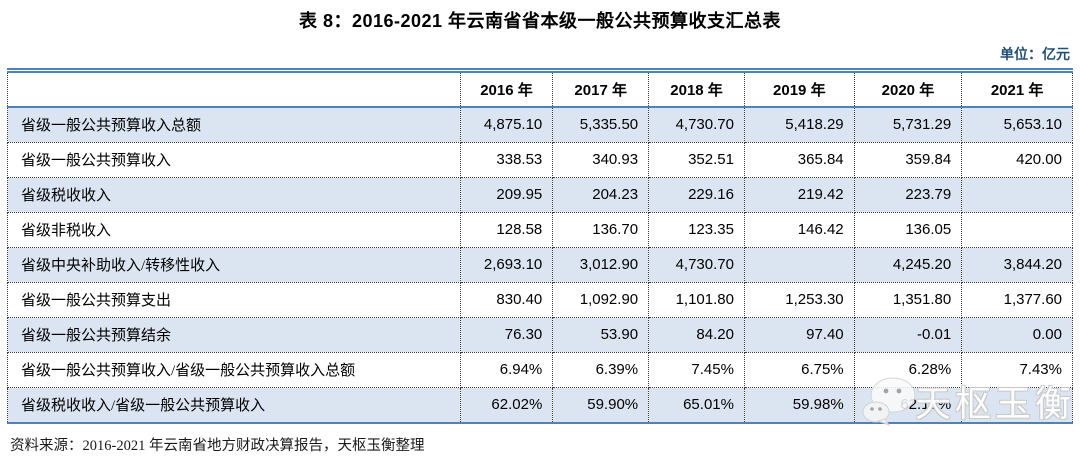  Describe the element at coordinates (696, 160) in the screenshot. I see `cell-value: 352.51` at that location.